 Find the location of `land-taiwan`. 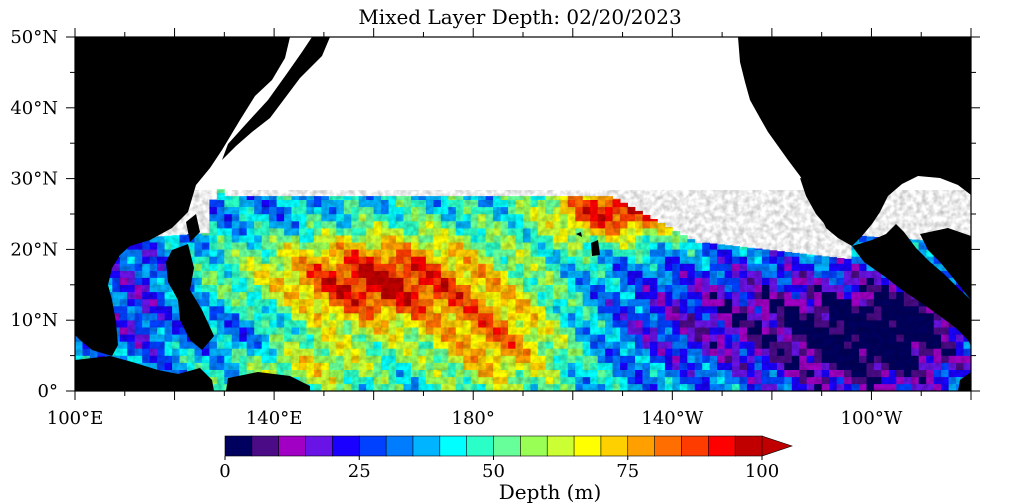

land-taiwan is located at coordinates (193, 228).